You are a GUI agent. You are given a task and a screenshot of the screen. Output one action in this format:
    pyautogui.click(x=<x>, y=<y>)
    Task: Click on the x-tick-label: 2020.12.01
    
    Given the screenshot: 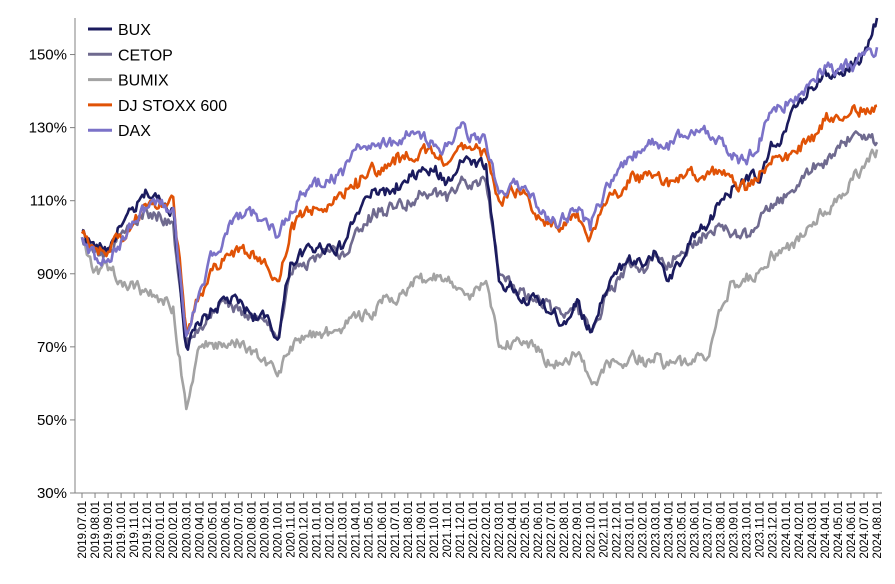 What is the action you would take?
    pyautogui.click(x=305, y=530)
    